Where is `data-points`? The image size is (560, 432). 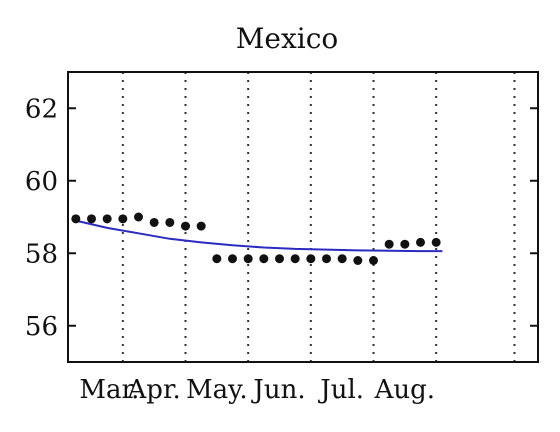 data-points is located at coordinates (256, 238).